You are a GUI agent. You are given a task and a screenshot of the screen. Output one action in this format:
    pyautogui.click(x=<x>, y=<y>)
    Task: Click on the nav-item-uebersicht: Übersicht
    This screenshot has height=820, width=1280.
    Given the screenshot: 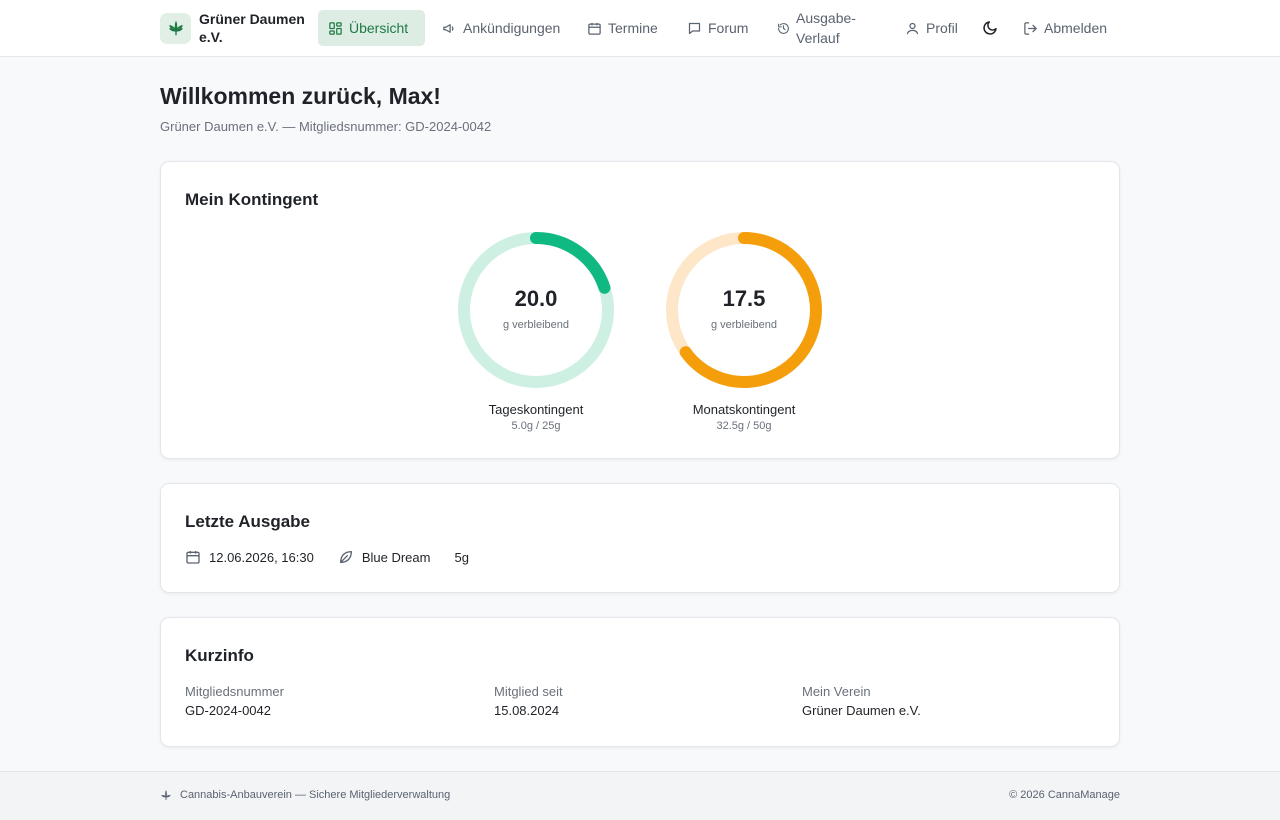 What is the action you would take?
    pyautogui.click(x=371, y=28)
    